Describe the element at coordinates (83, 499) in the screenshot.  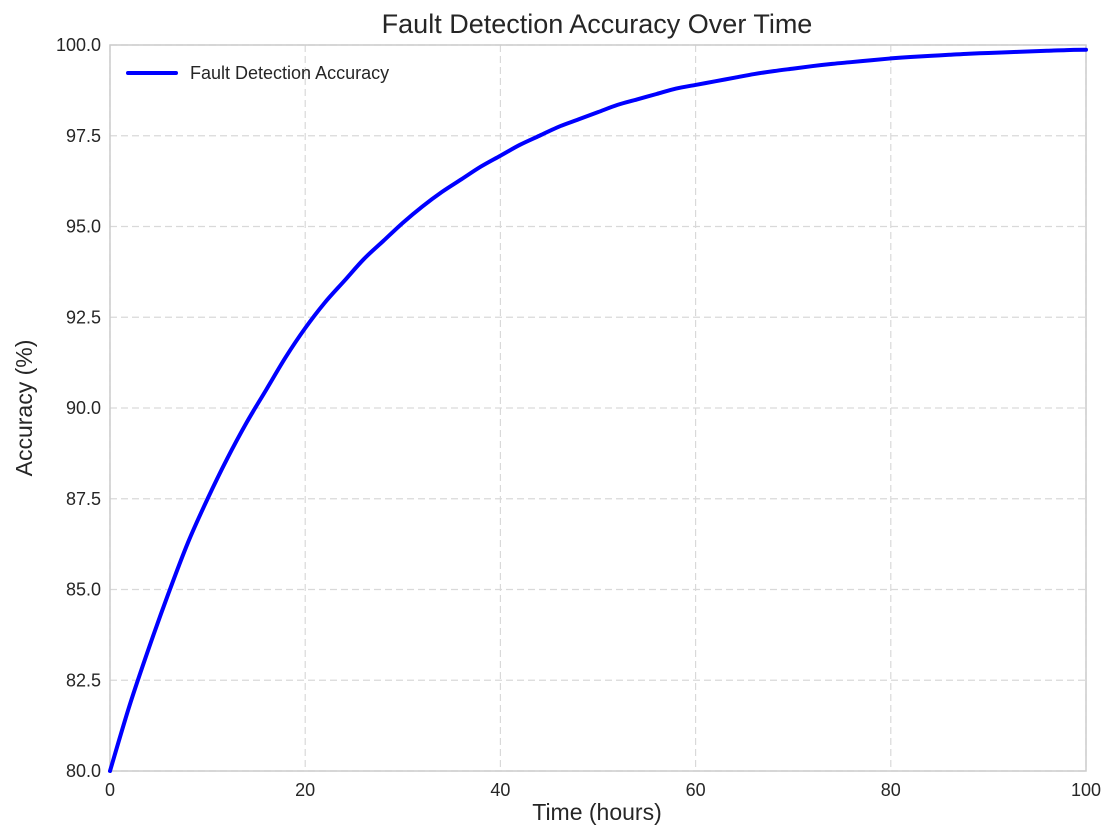
I see `y-tick-label: 87.5` at that location.